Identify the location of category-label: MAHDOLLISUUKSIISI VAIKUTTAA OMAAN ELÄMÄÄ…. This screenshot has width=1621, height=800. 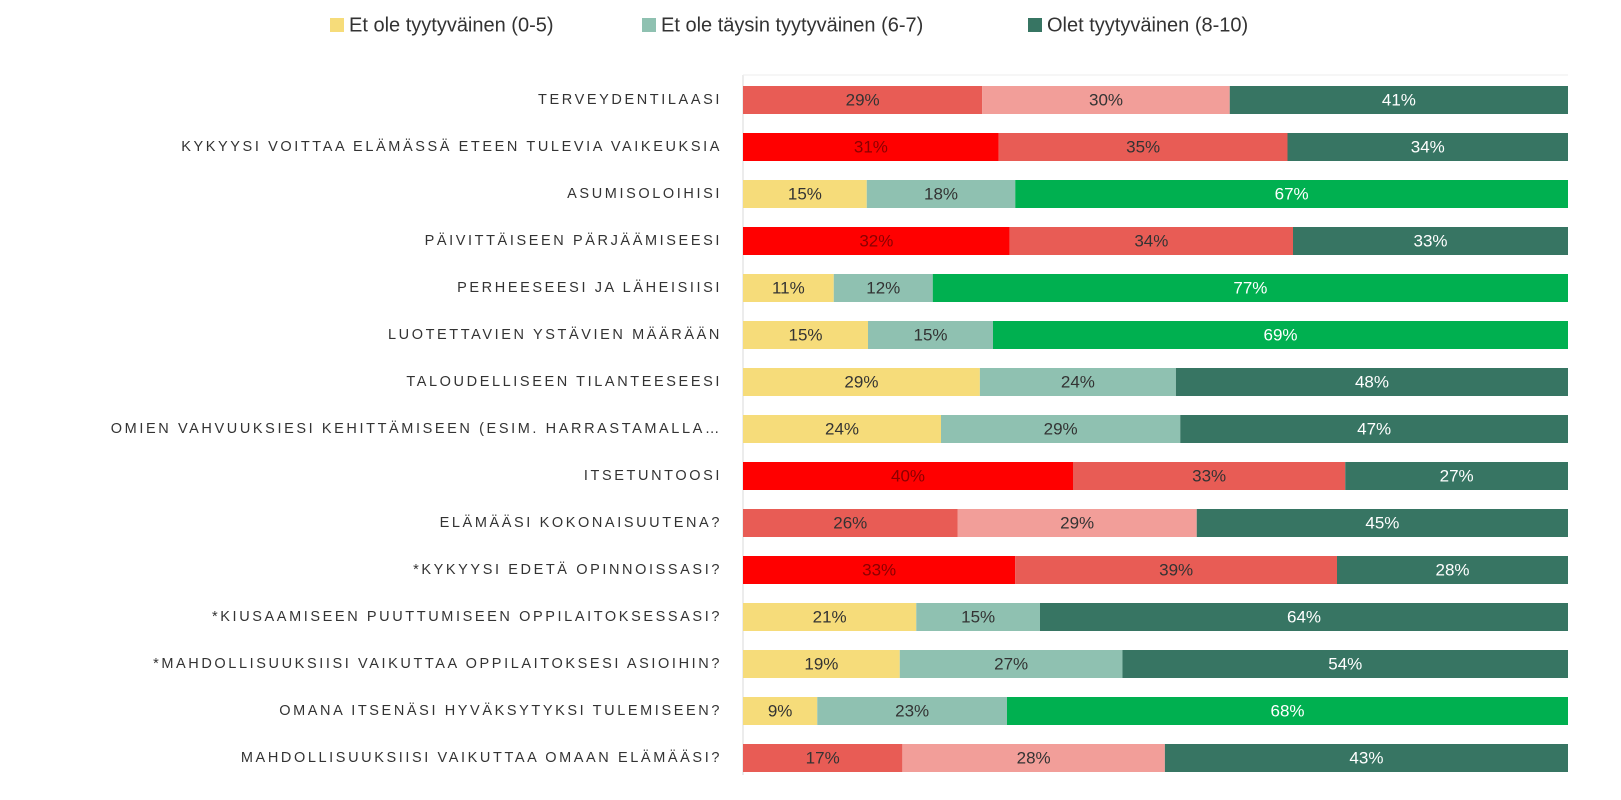
(481, 757).